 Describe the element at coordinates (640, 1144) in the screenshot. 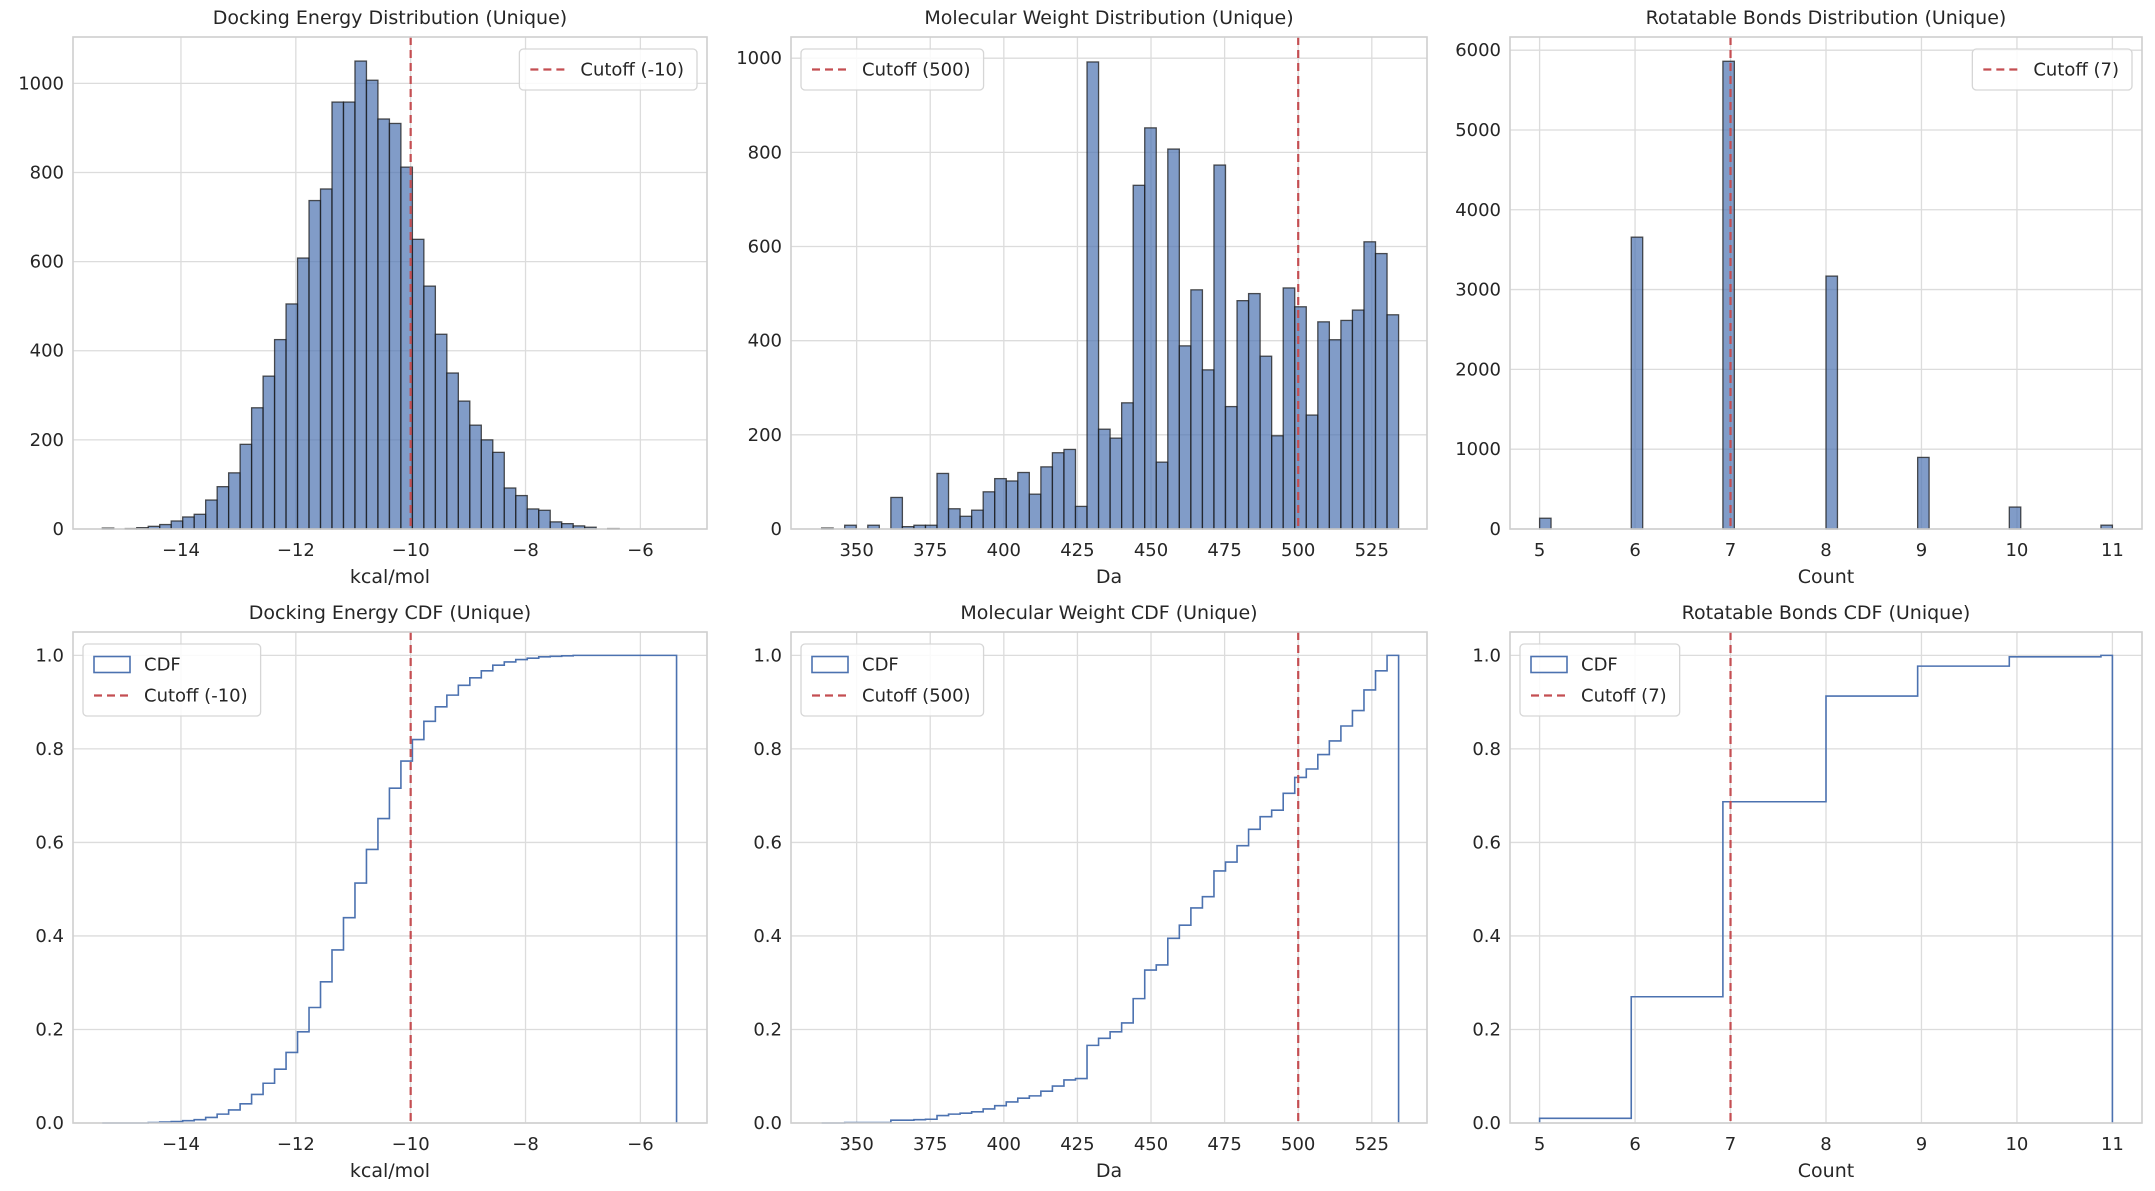

I see `x-tick-label: −6` at that location.